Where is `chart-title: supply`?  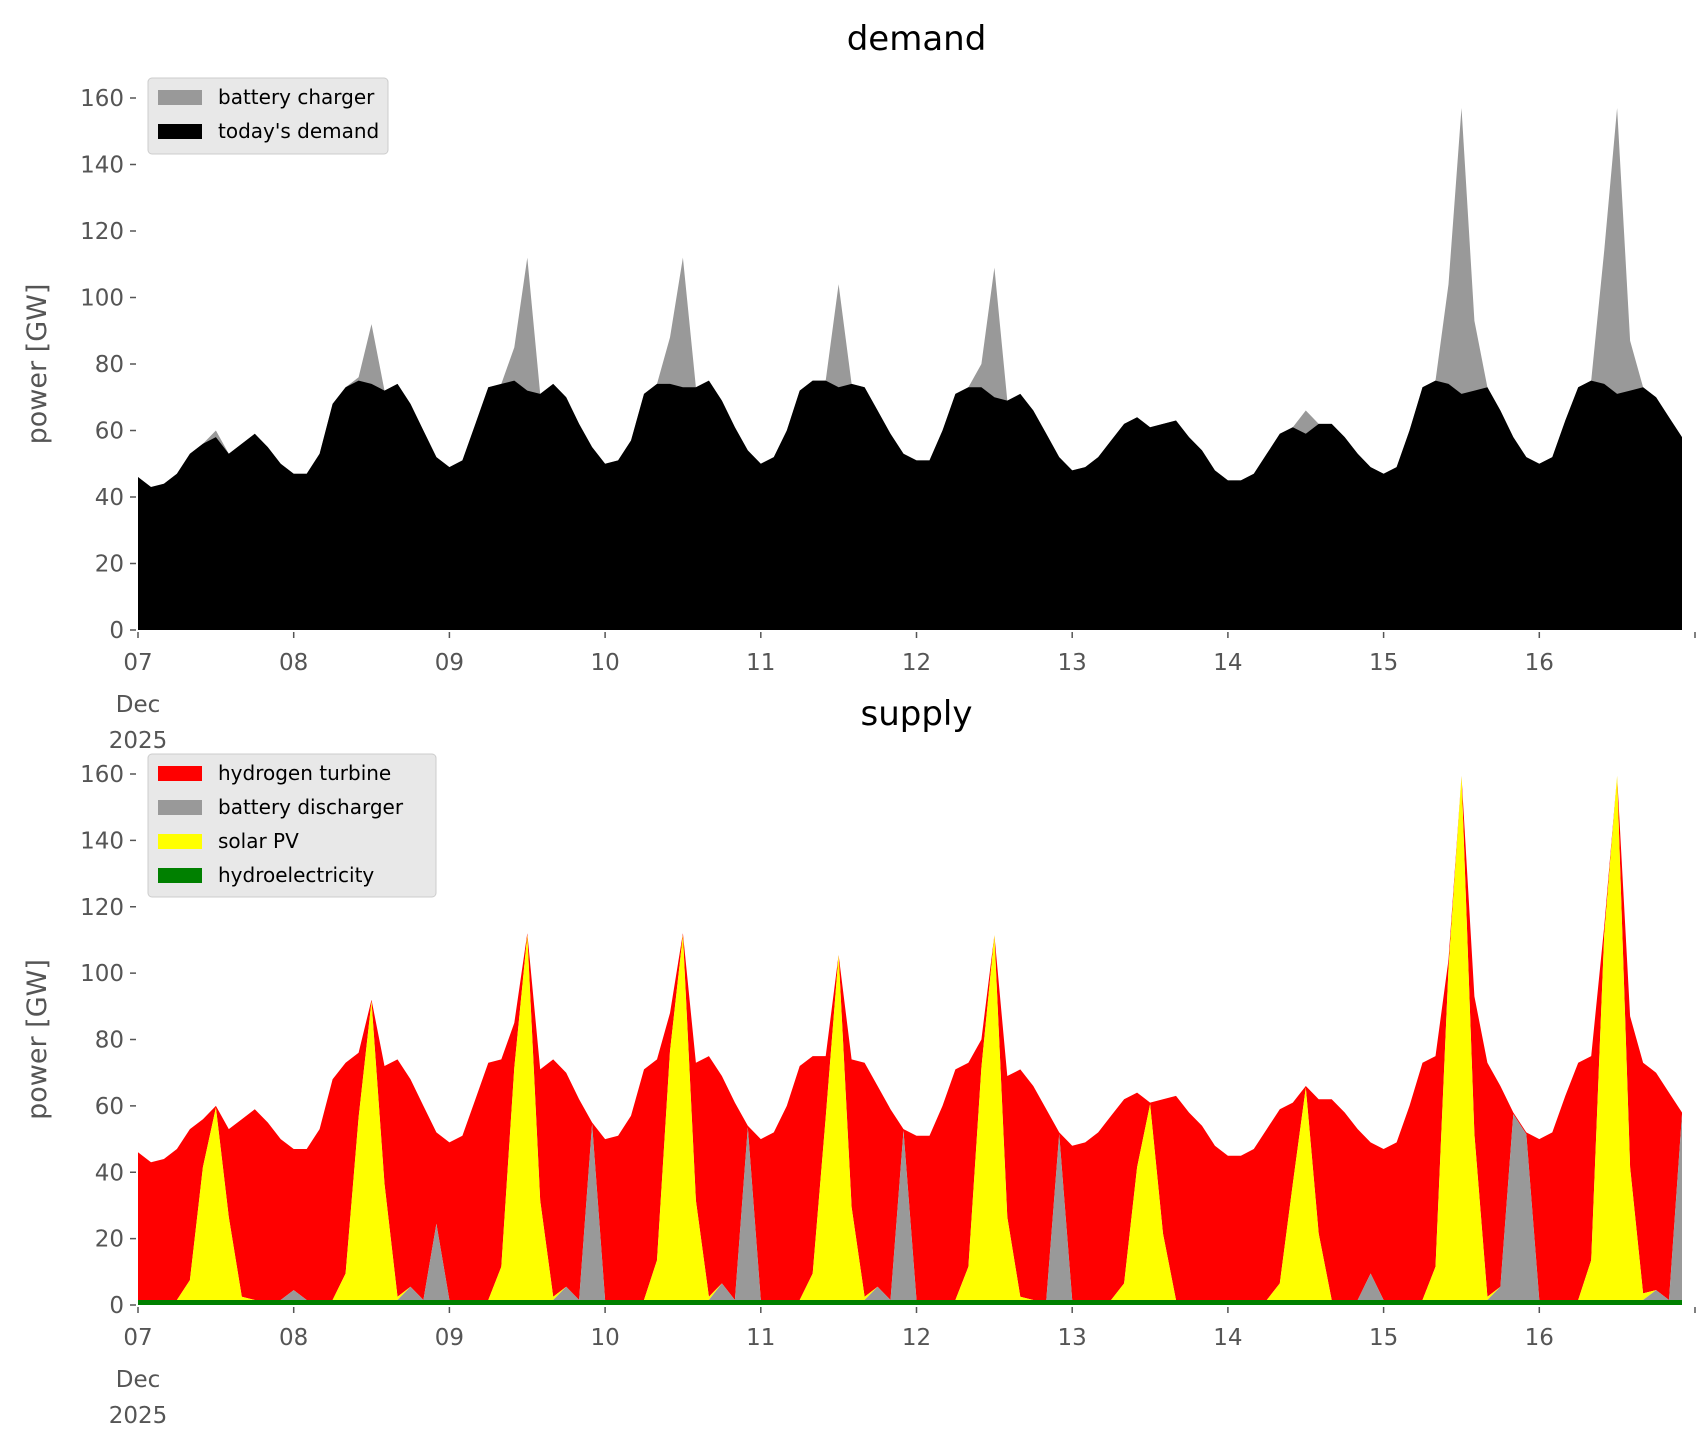
chart-title: supply is located at coordinates (917, 714).